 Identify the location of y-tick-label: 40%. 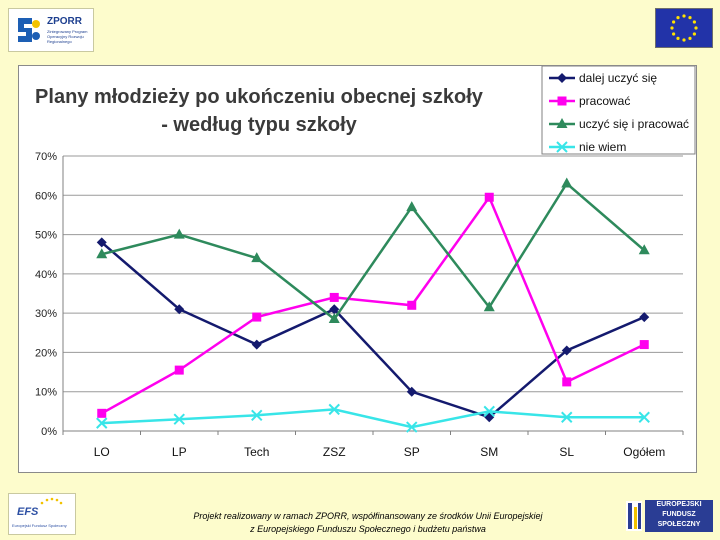
(46, 275).